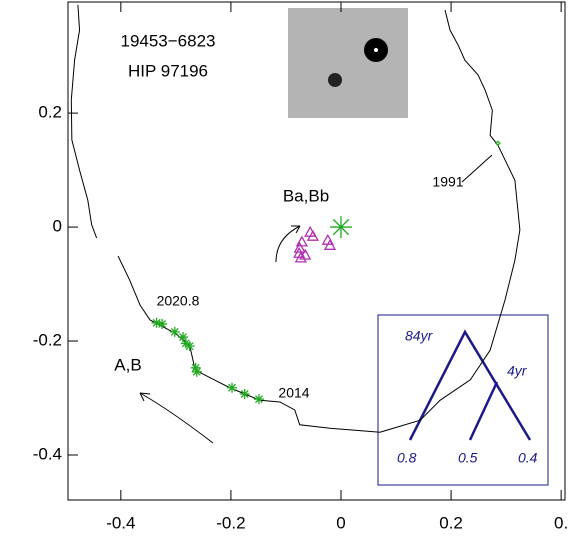  What do you see at coordinates (178, 301) in the screenshot?
I see `annotation: 2020.8` at bounding box center [178, 301].